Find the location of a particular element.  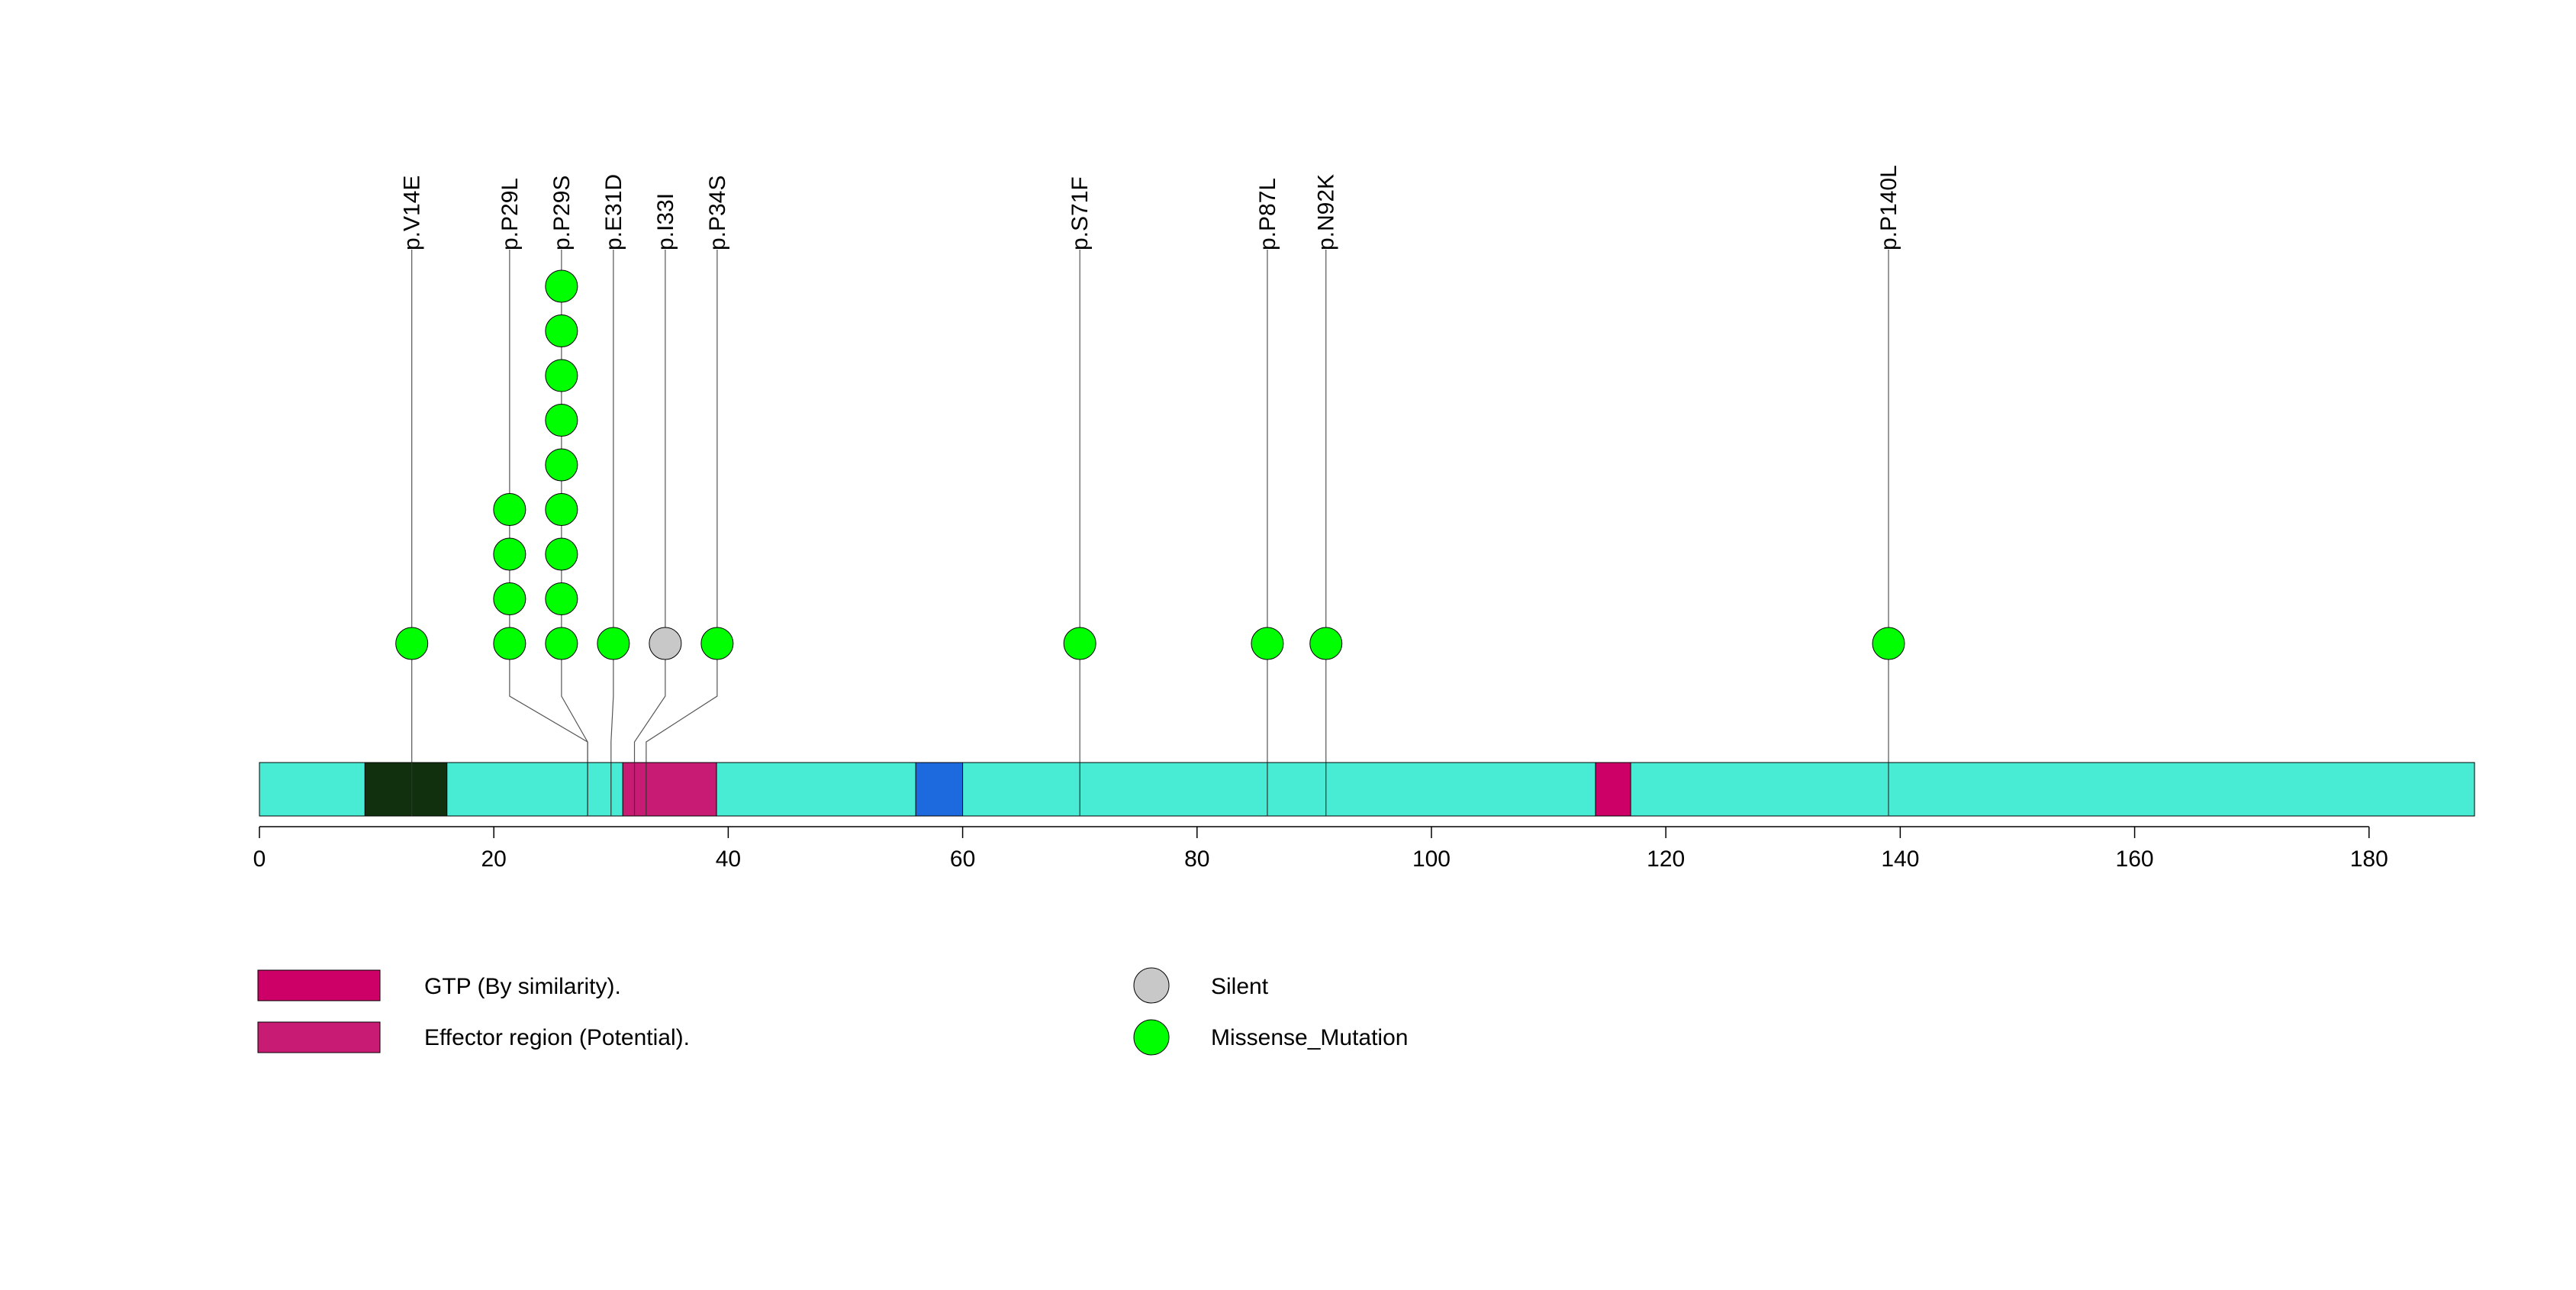

mutation-dot-p.P29L-2 is located at coordinates (509, 599).